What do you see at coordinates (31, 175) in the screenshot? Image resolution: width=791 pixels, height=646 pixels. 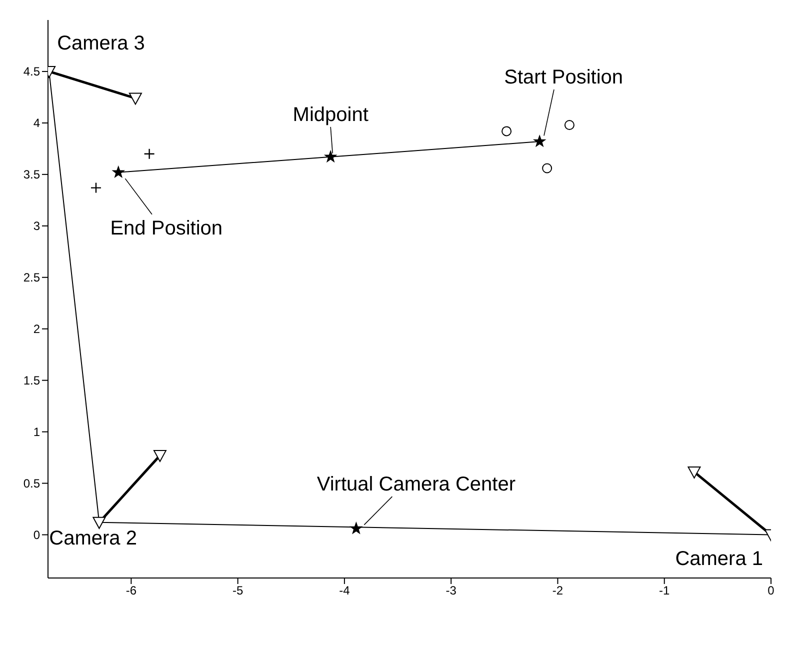 I see `y-tick-label: 3.5` at bounding box center [31, 175].